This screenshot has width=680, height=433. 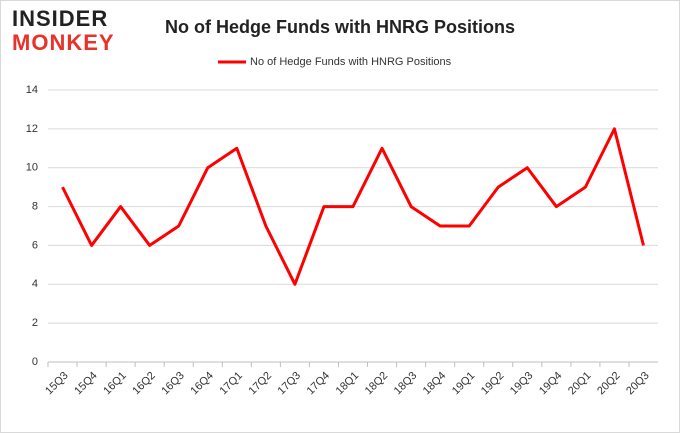 I want to click on logo-bottom: MONKEY, so click(x=63, y=42).